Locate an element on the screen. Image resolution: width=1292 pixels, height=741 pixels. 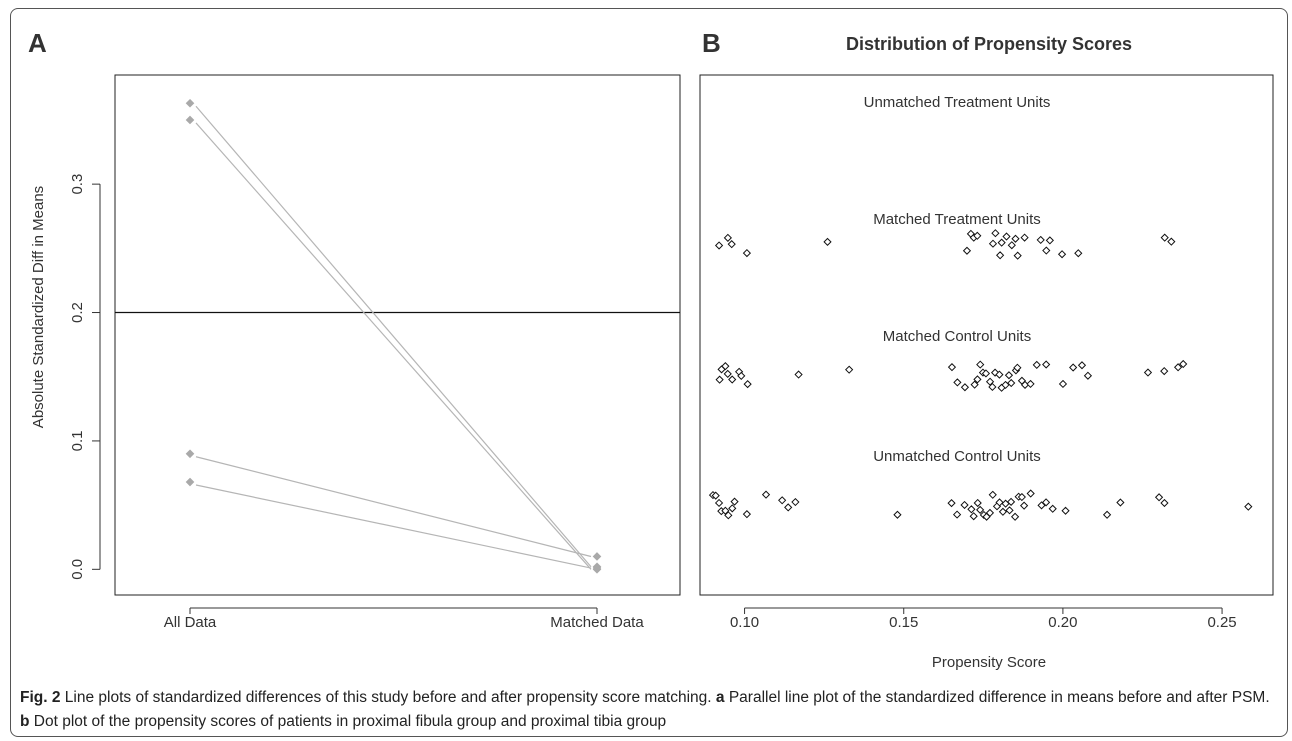
group-4: Unmatched Control Units is located at coordinates (980, 484).